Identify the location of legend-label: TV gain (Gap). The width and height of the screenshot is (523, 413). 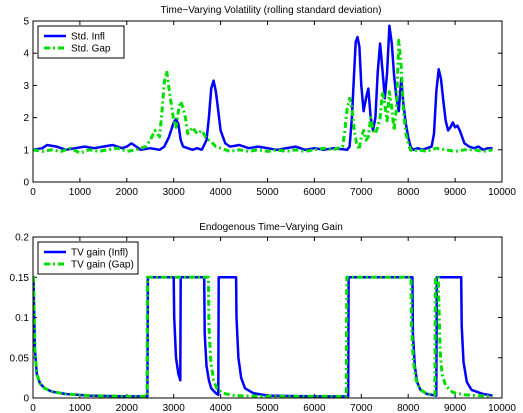
(102, 265).